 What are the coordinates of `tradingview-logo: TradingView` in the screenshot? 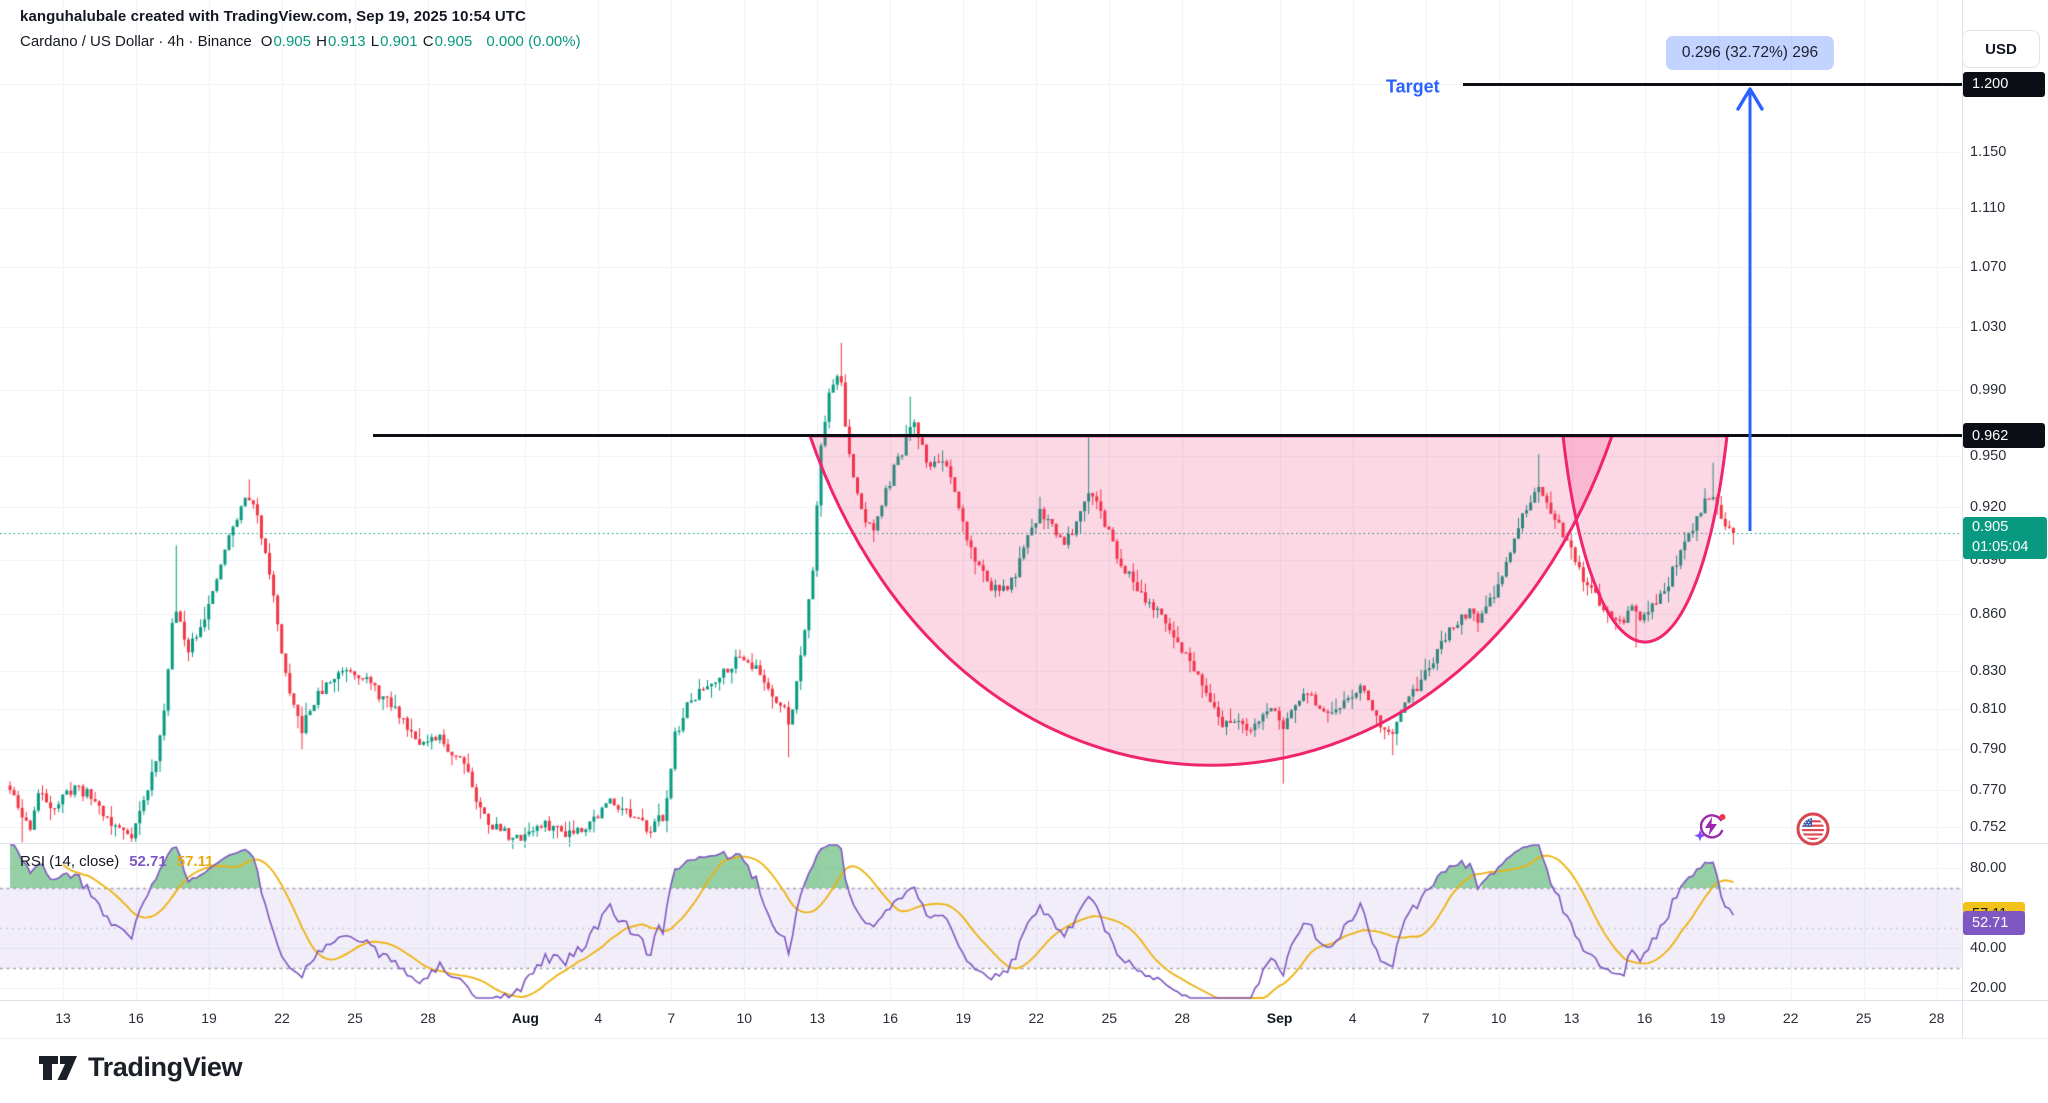 It's located at (140, 1067).